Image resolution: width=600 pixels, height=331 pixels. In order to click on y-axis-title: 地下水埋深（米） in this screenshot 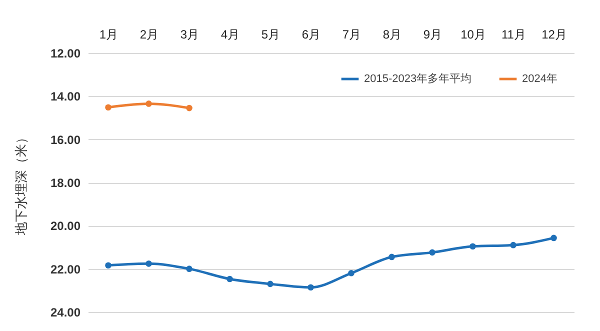, I will do `click(20, 183)`.